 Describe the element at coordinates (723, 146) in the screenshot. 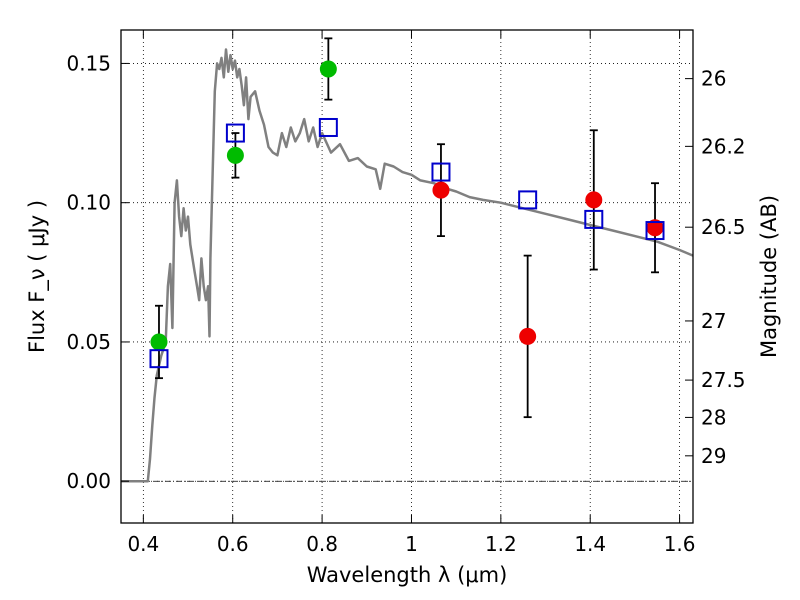

I see `mag-tick-label: 26.2` at that location.